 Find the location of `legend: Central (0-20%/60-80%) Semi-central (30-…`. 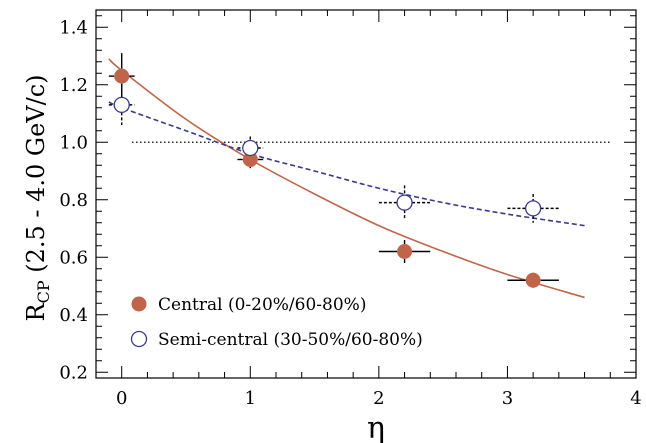

legend: Central (0-20%/60-80%) Semi-central (30-… is located at coordinates (276, 322).